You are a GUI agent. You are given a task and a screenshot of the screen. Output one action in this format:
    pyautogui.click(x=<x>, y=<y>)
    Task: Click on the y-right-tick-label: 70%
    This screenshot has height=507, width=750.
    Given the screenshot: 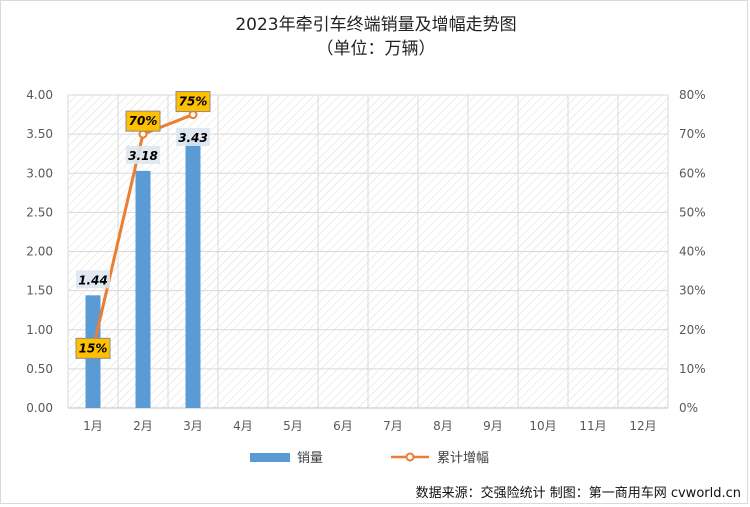 What is the action you would take?
    pyautogui.click(x=692, y=134)
    